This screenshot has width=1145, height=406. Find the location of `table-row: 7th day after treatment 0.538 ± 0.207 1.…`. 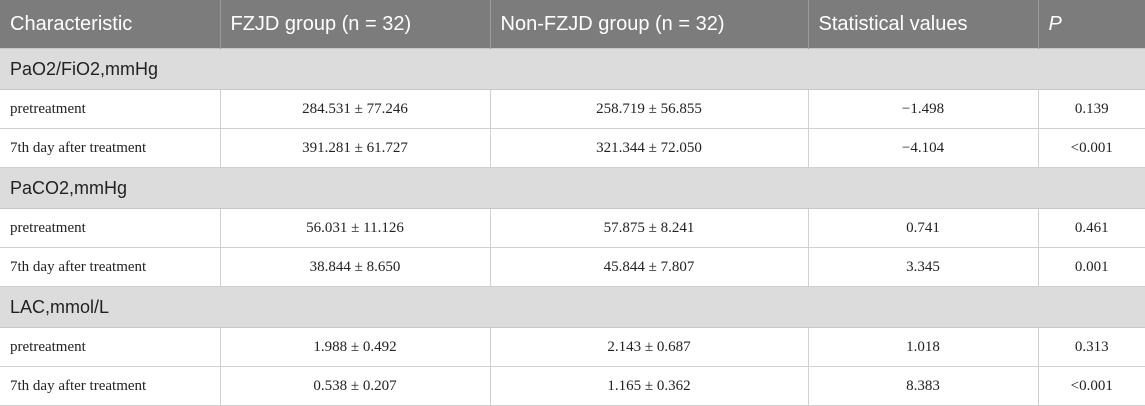

table-row: 7th day after treatment 0.538 ± 0.207 1.… is located at coordinates (572, 386).